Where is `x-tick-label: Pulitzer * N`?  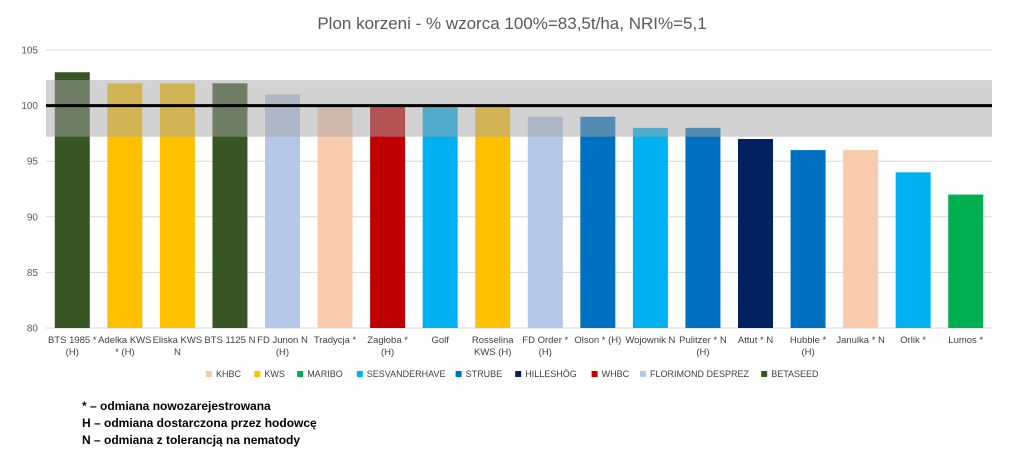
x-tick-label: Pulitzer * N is located at coordinates (703, 340).